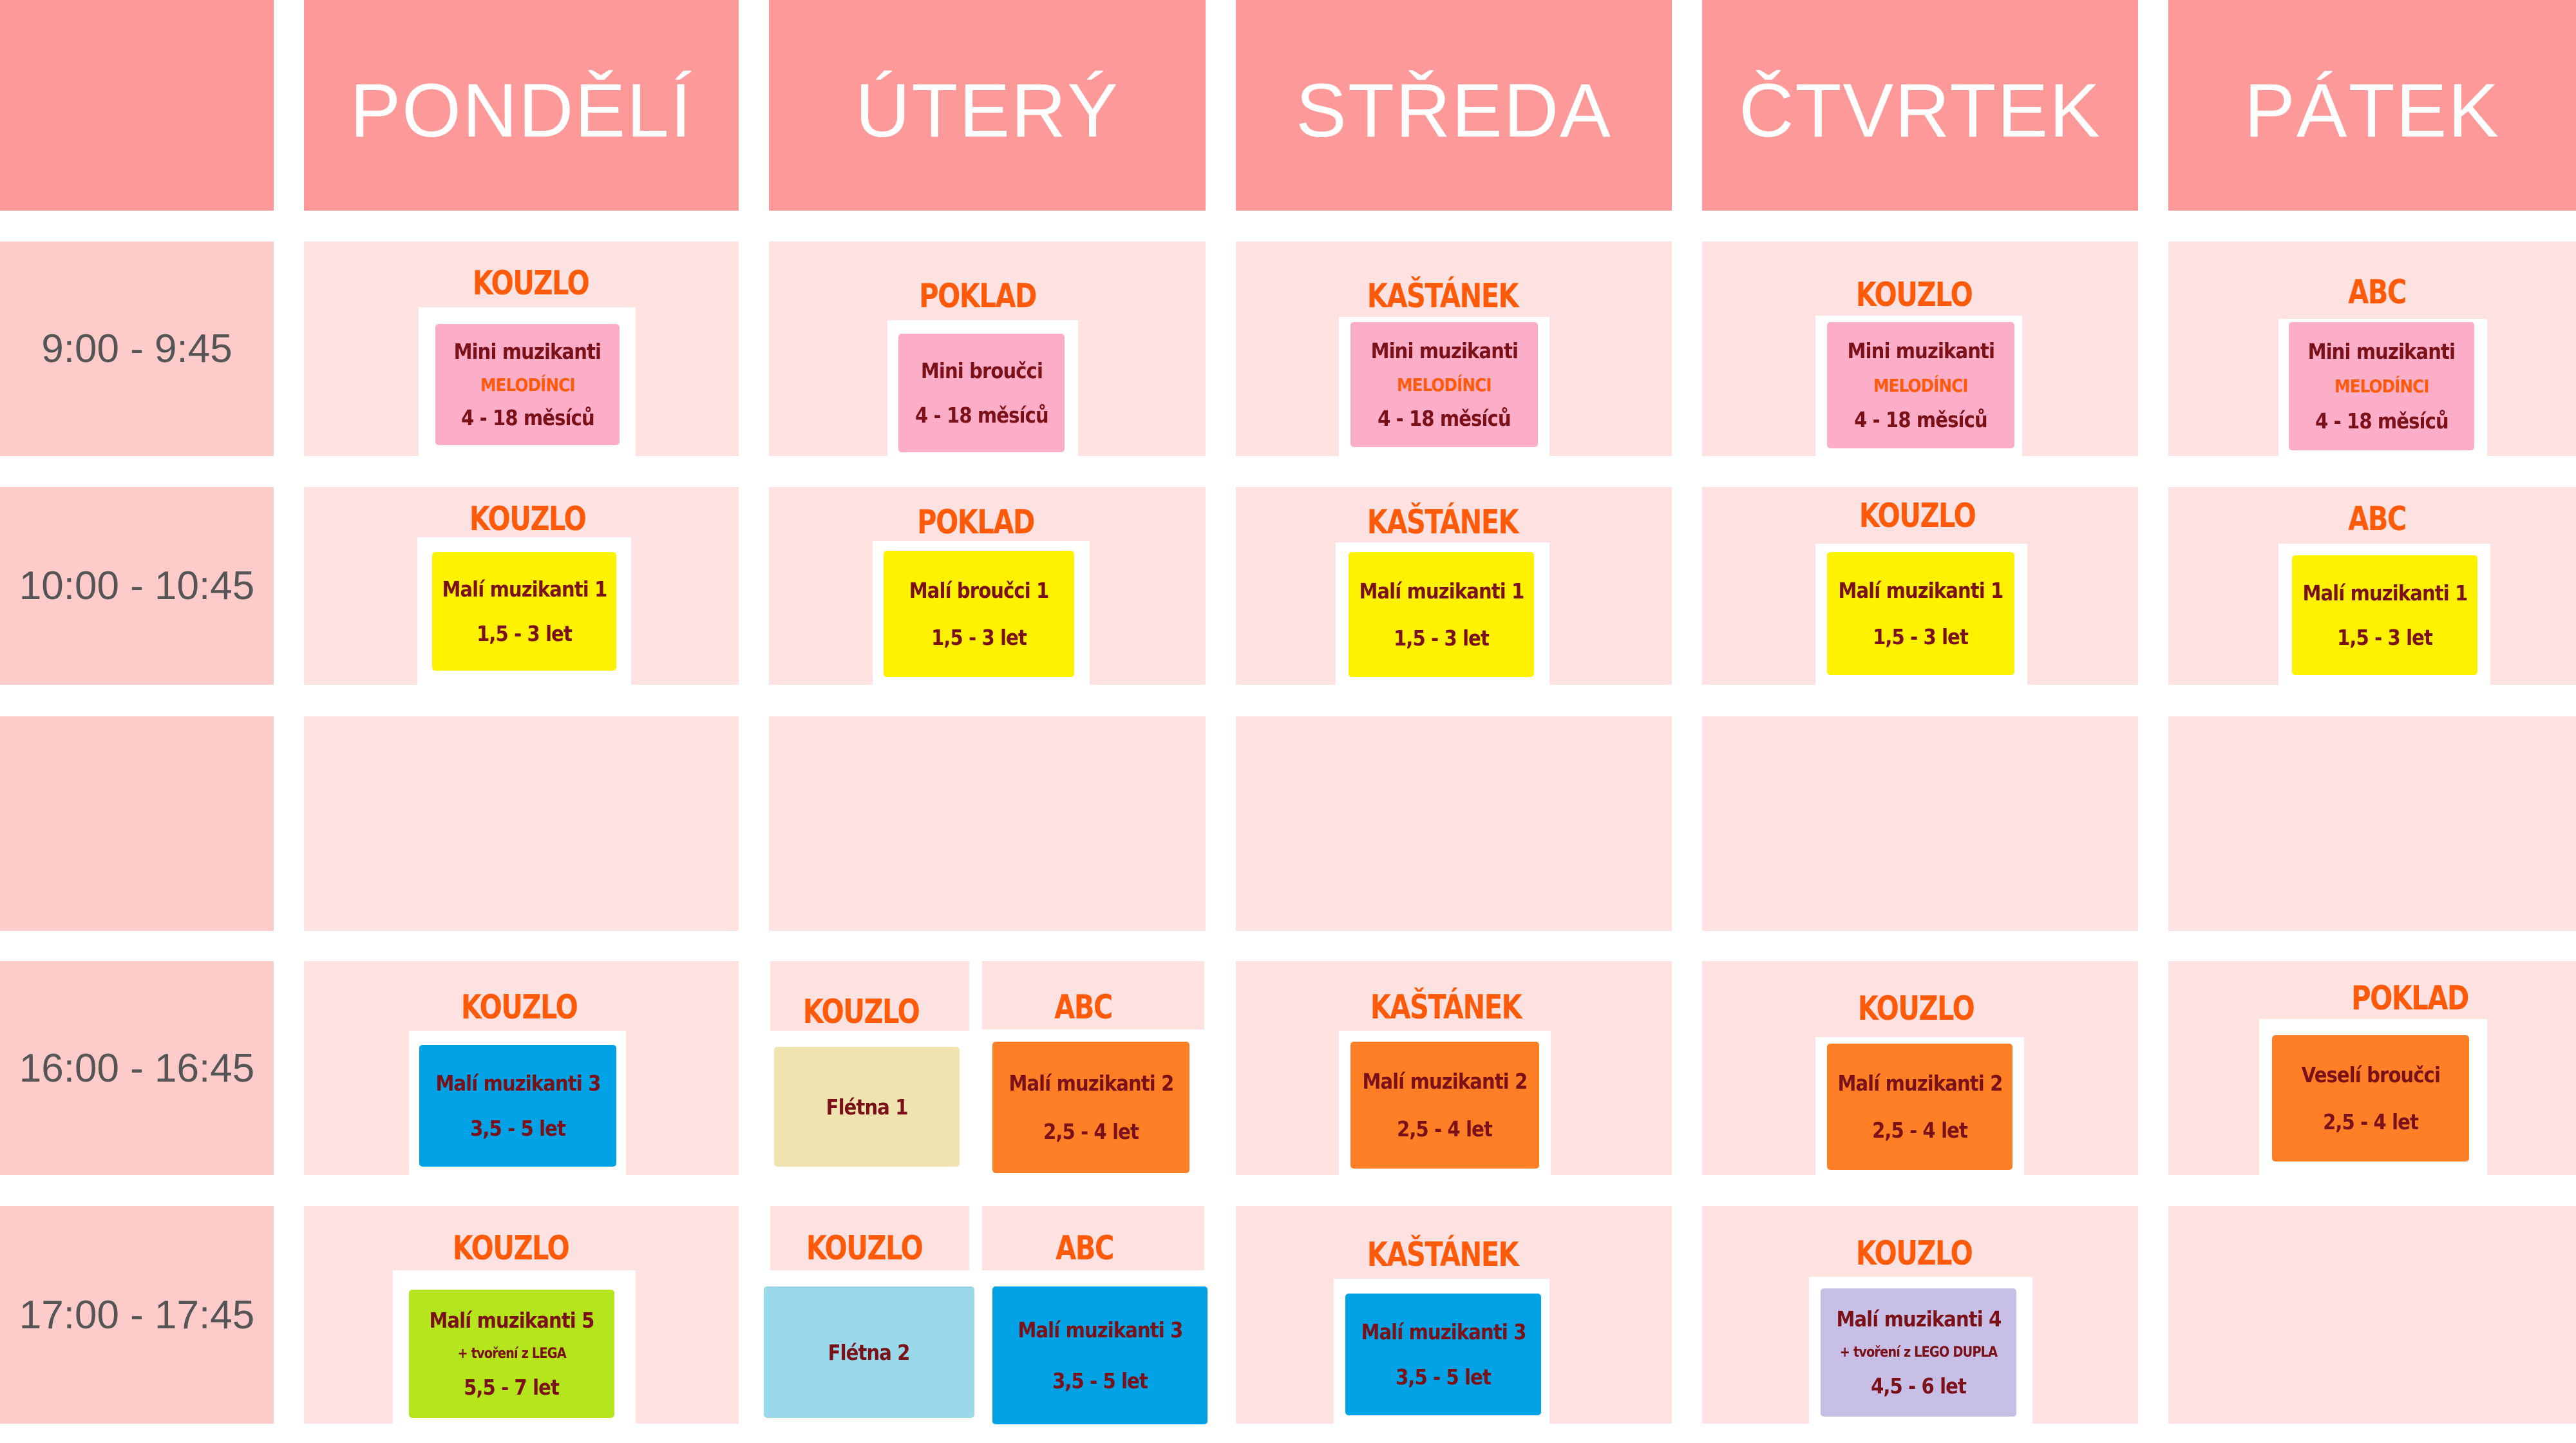 Image resolution: width=2576 pixels, height=1443 pixels. I want to click on class-card-fri-r4: Veselí broučci 2,5 - 4 let, so click(2370, 1098).